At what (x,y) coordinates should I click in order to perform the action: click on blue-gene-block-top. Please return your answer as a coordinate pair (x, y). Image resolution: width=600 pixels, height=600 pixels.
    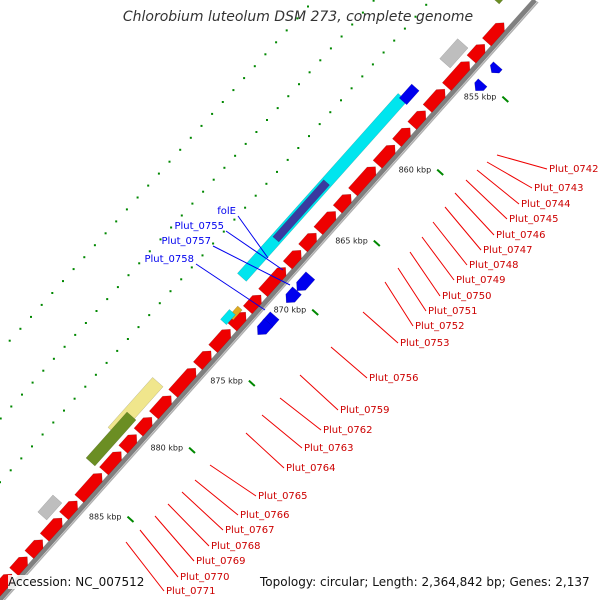
    Looking at the image, I should click on (409, 94).